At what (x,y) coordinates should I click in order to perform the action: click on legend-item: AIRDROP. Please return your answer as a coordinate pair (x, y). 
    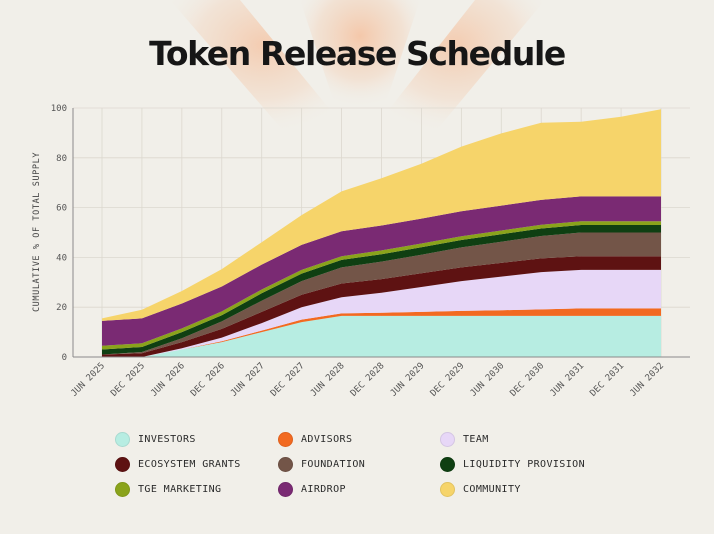
    Looking at the image, I should click on (312, 489).